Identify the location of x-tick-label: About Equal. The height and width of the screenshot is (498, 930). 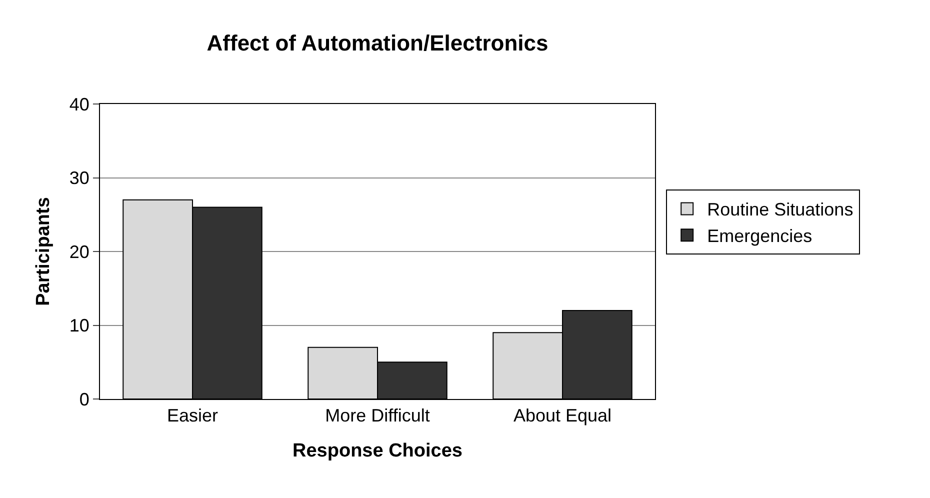
(562, 416).